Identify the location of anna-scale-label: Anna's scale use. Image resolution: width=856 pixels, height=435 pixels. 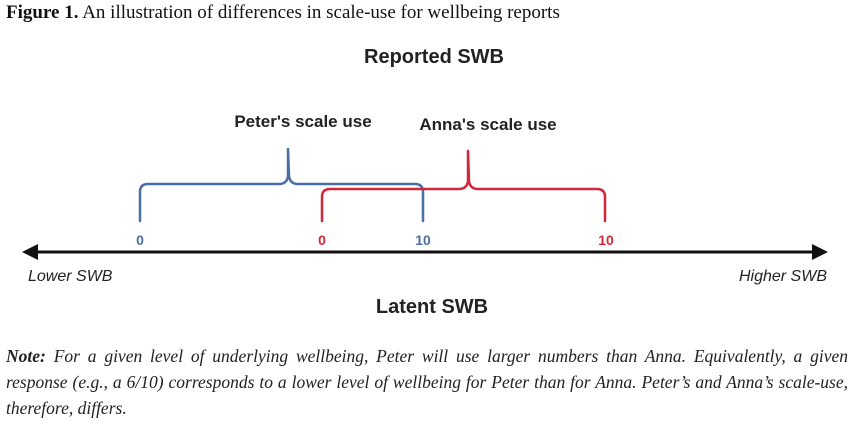
(487, 124).